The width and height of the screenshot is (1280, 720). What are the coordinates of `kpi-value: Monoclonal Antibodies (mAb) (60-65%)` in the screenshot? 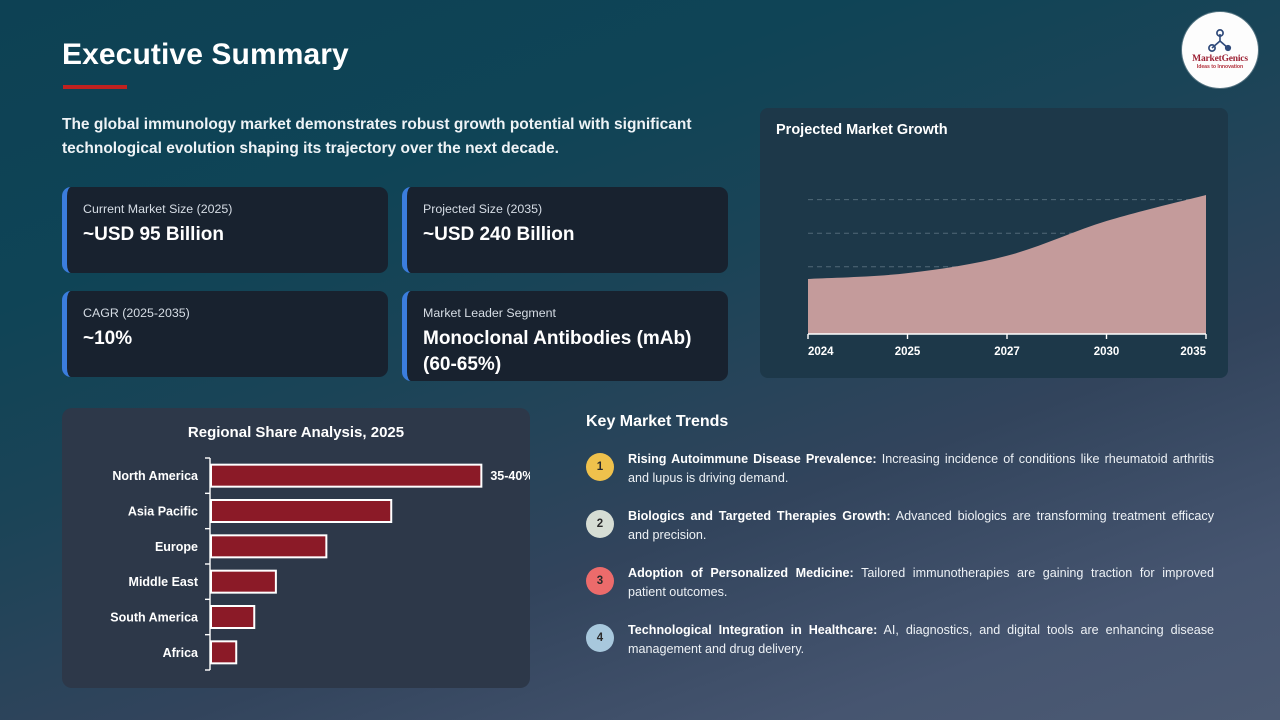 It's located at (557, 351).